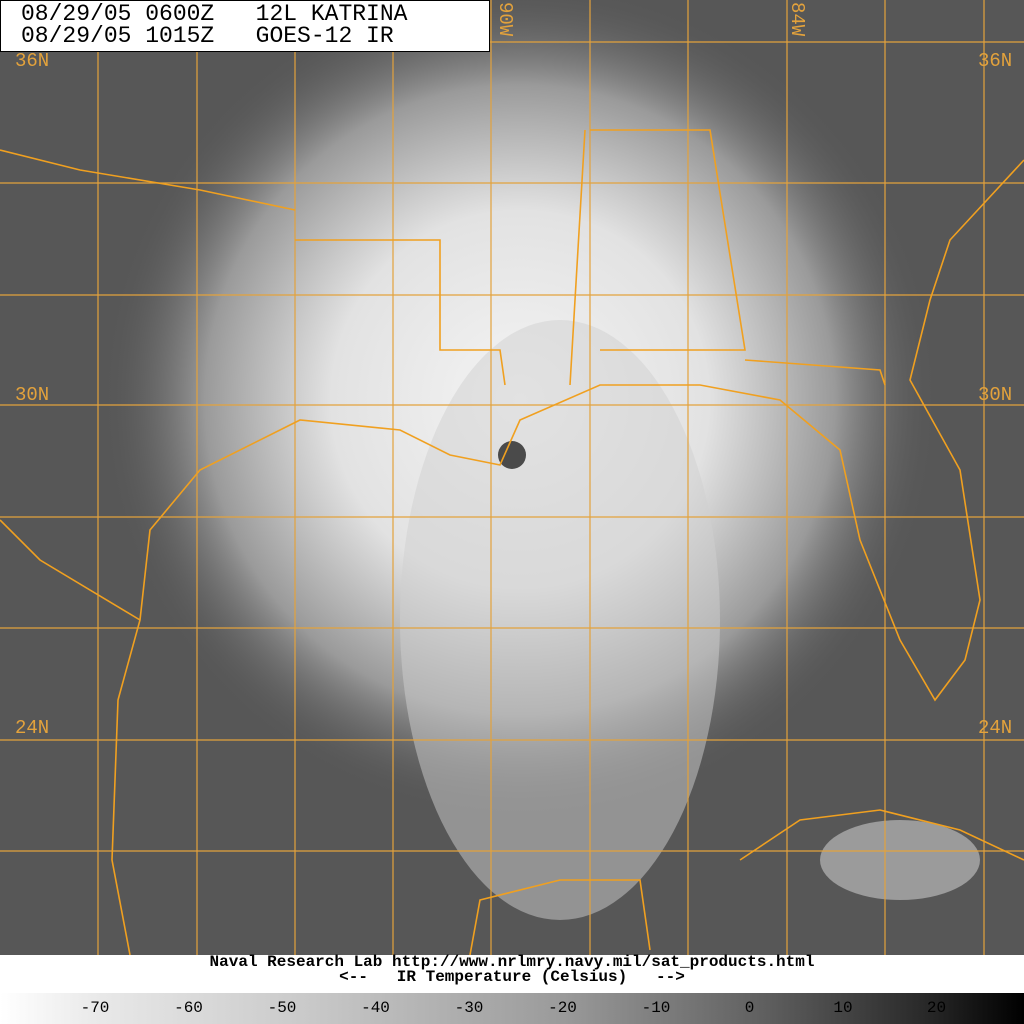 The height and width of the screenshot is (1024, 1024). What do you see at coordinates (749, 1008) in the screenshot?
I see `scale-tick-label: 0` at bounding box center [749, 1008].